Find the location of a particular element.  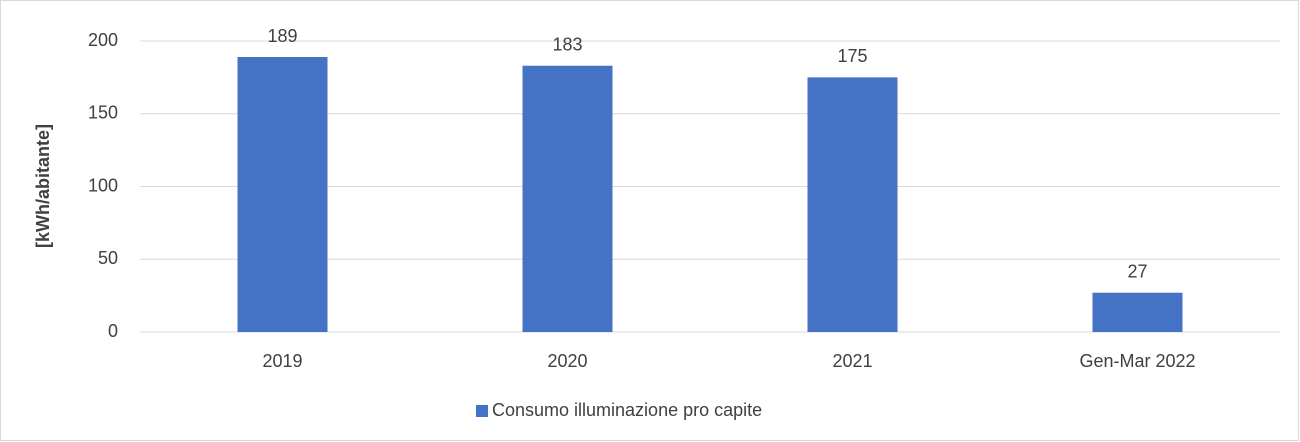

data-label: 175 is located at coordinates (852, 56).